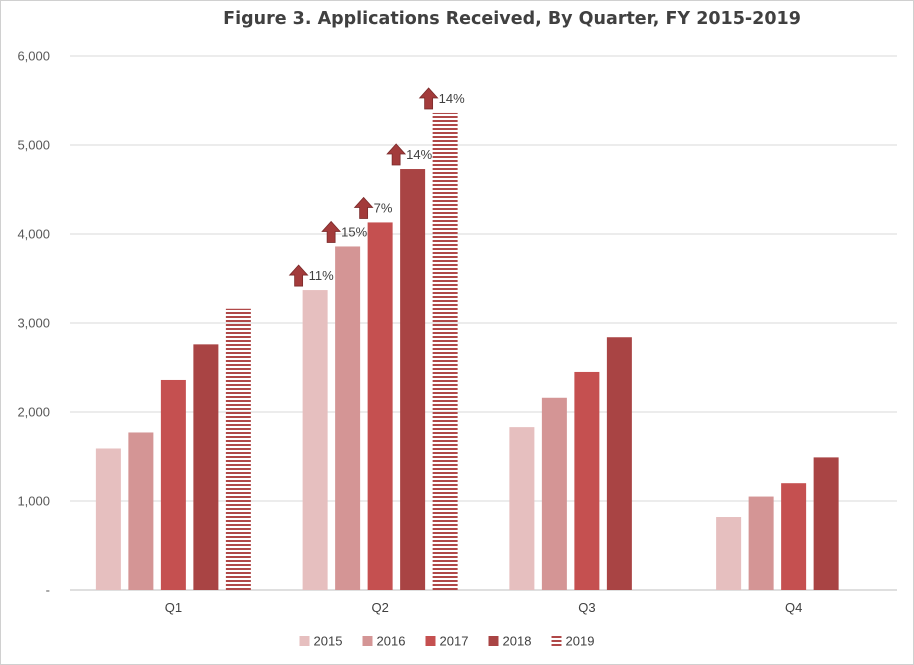 This screenshot has width=914, height=665. What do you see at coordinates (413, 379) in the screenshot?
I see `bar-2018-Q2` at bounding box center [413, 379].